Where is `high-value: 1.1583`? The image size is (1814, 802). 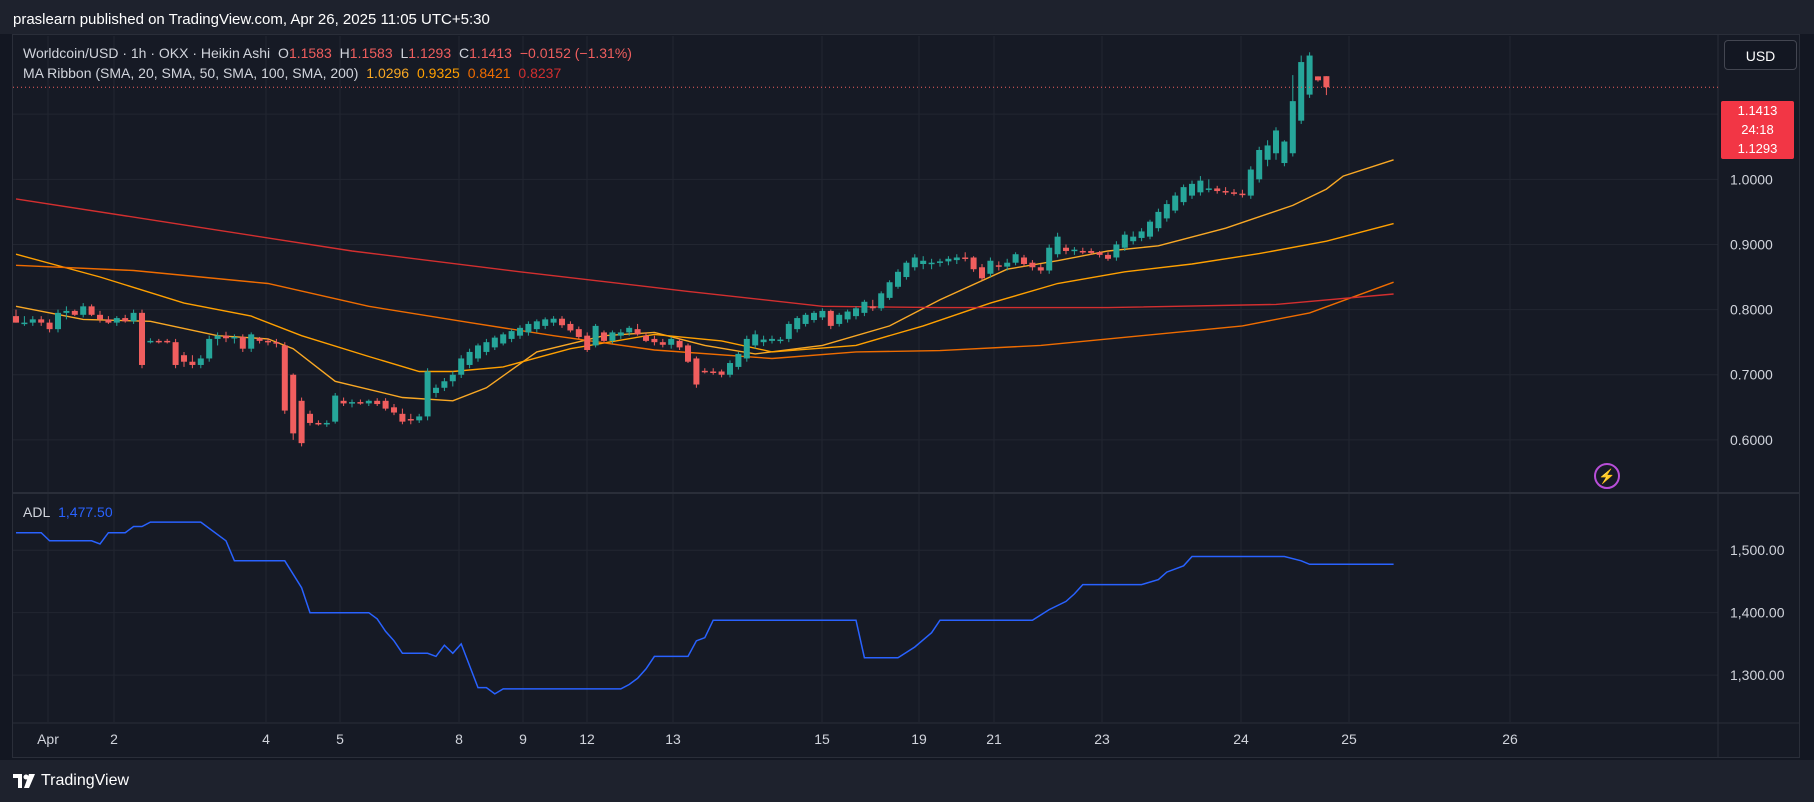
high-value: 1.1583 is located at coordinates (371, 53).